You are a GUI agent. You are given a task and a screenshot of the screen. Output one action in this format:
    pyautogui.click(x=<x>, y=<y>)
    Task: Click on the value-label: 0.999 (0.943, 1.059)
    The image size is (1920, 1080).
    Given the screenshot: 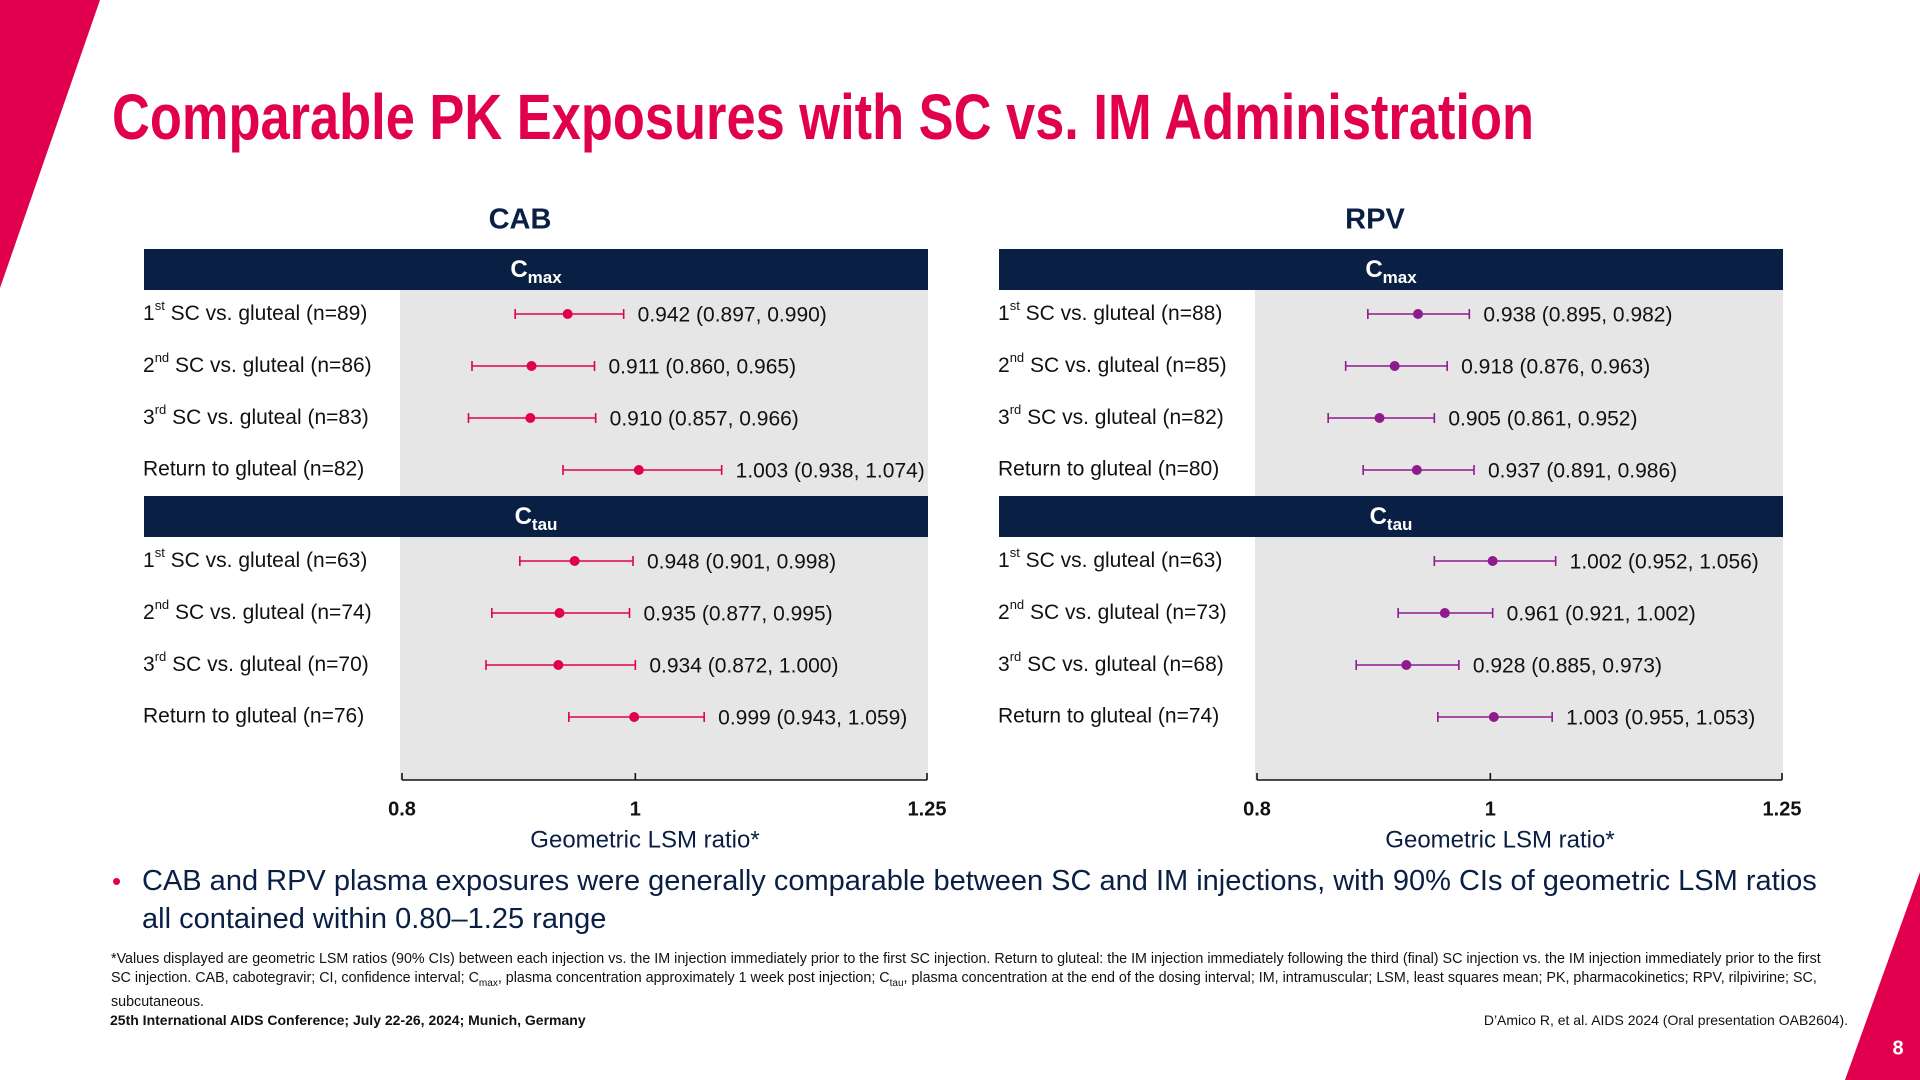 What is the action you would take?
    pyautogui.click(x=812, y=718)
    